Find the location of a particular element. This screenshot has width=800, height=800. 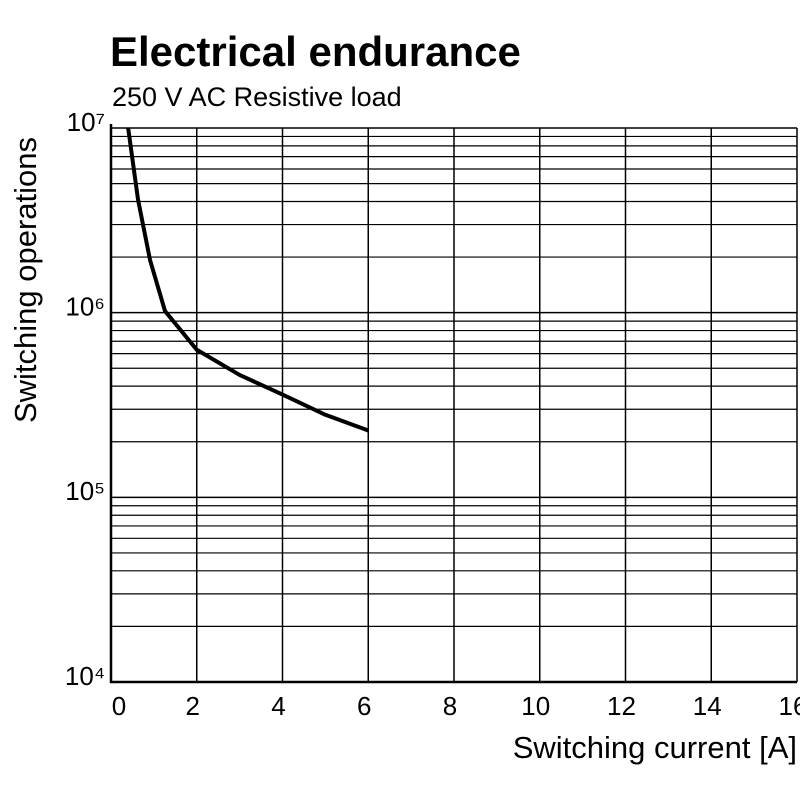

data-line is located at coordinates (247, 280).